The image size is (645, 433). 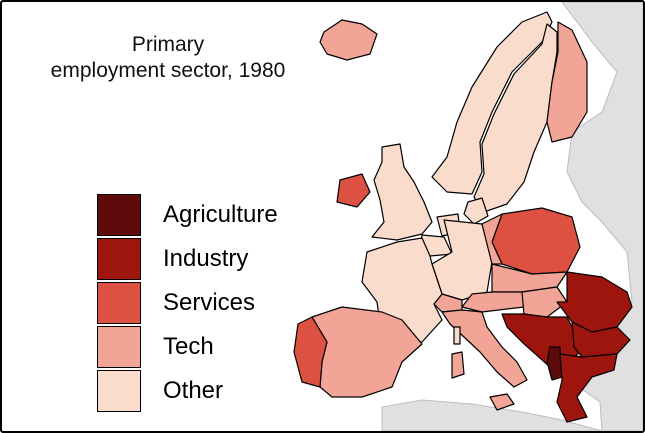 I want to click on region-sardinia, so click(x=458, y=365).